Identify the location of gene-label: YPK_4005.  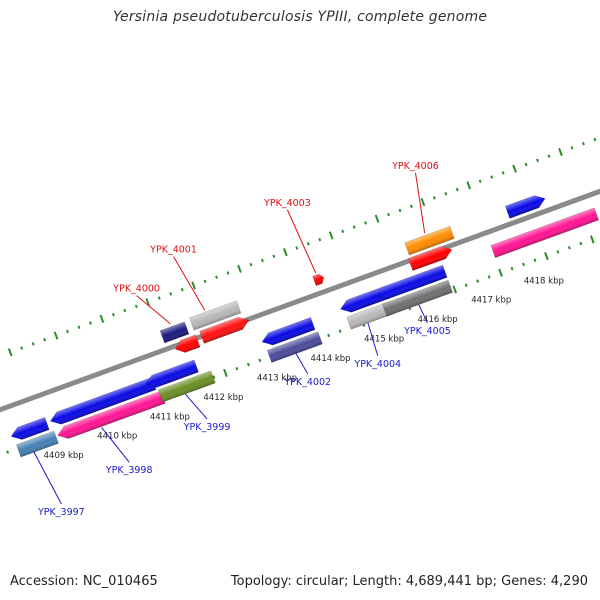
(427, 331).